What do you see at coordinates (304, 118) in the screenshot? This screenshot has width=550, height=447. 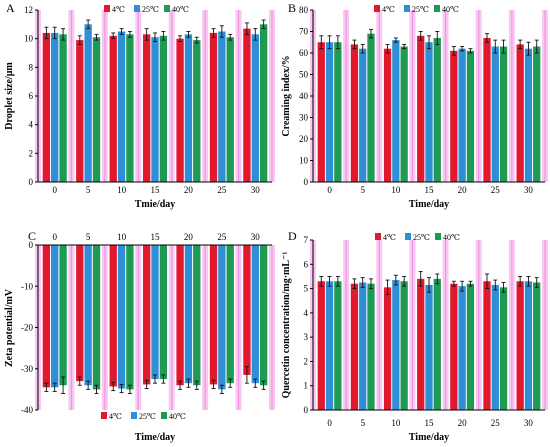 I see `y-tick-label: 30` at bounding box center [304, 118].